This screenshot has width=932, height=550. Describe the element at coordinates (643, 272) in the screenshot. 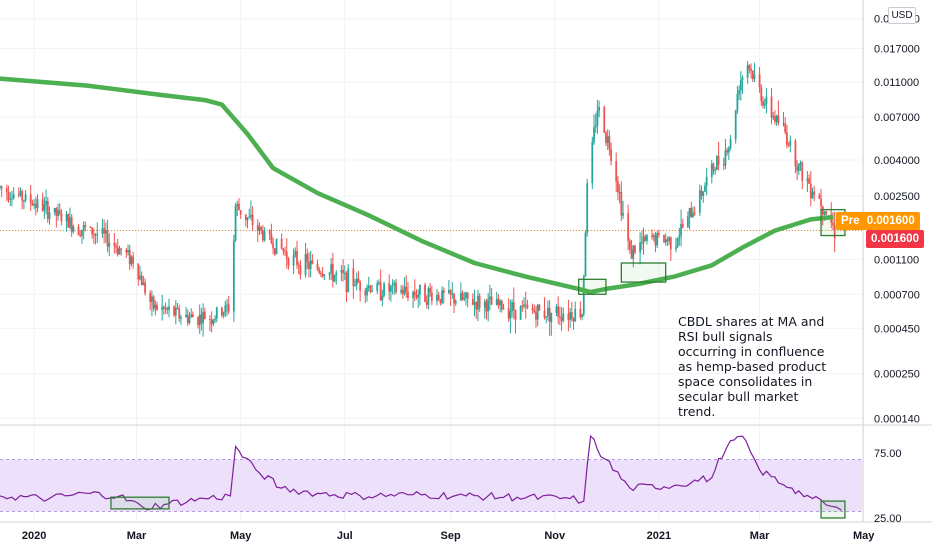

I see `highlight-box` at that location.